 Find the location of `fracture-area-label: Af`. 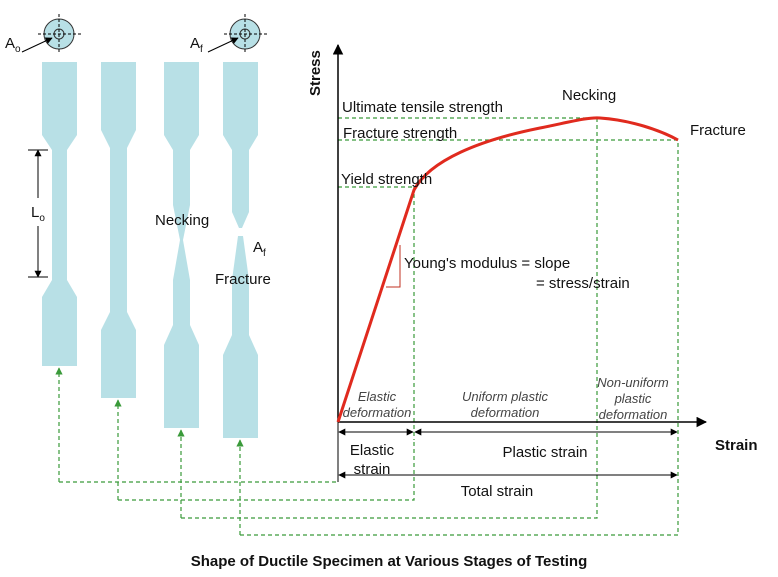

fracture-area-label: Af is located at coordinates (259, 249).